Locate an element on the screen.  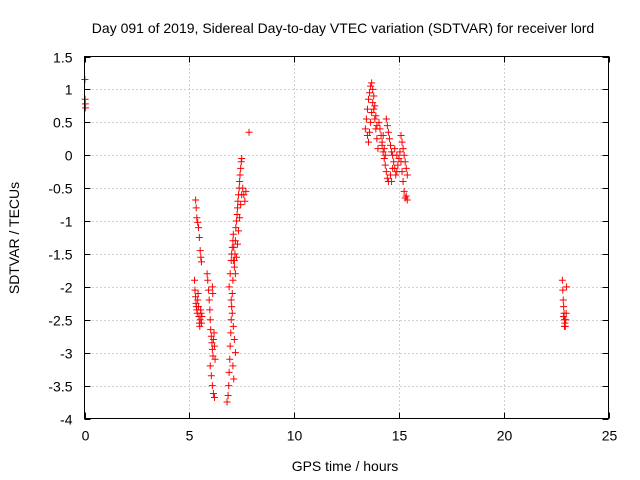
y-tick-label: 1 is located at coordinates (69, 90).